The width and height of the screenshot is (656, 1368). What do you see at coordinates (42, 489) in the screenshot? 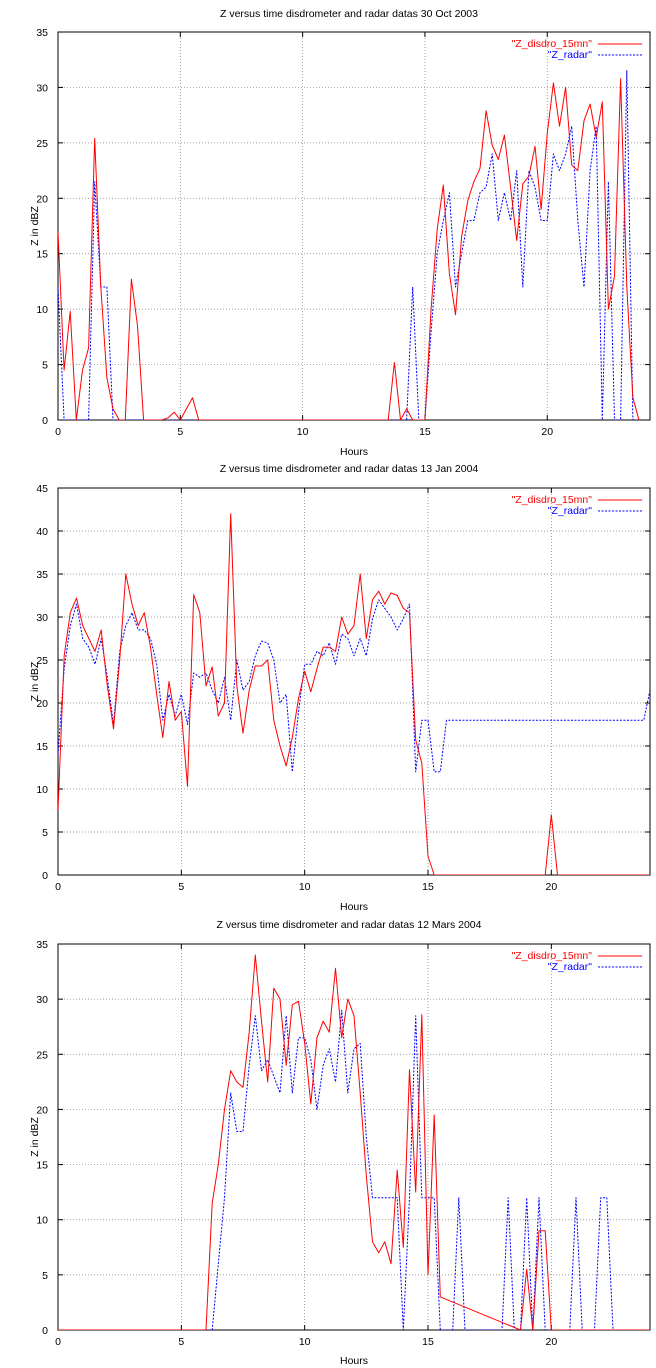
I see `y-tick-label: 45` at bounding box center [42, 489].